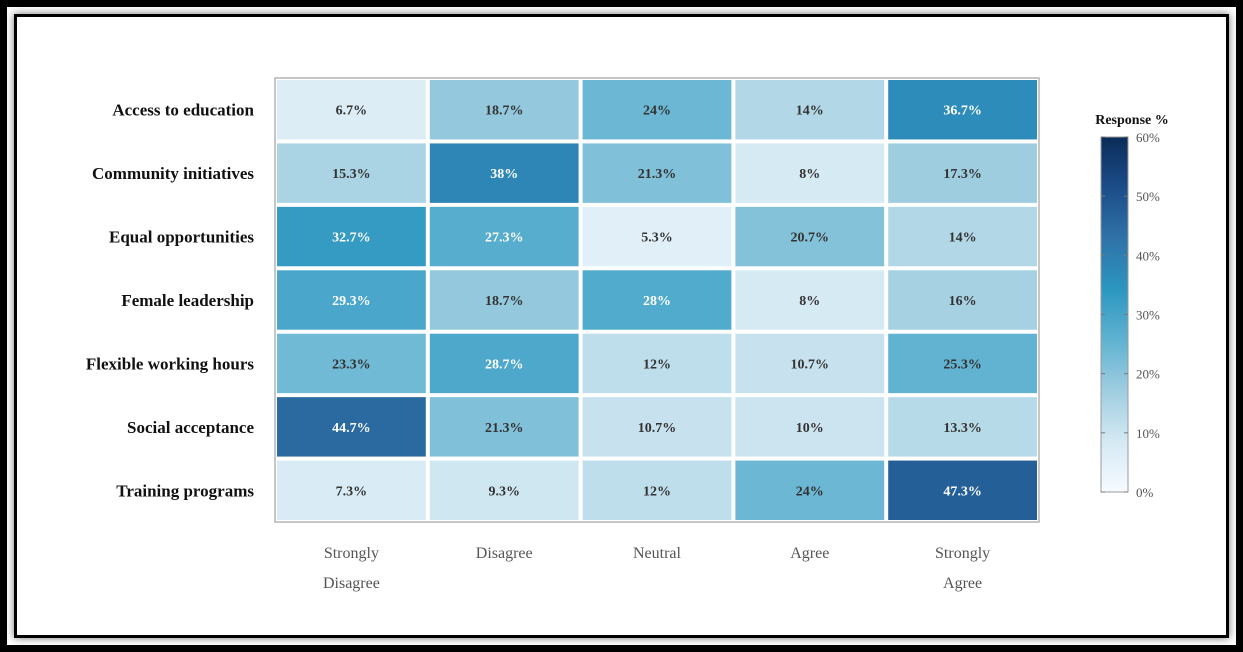 This screenshot has height=652, width=1243. I want to click on cell-value-label: 27.3%, so click(504, 238).